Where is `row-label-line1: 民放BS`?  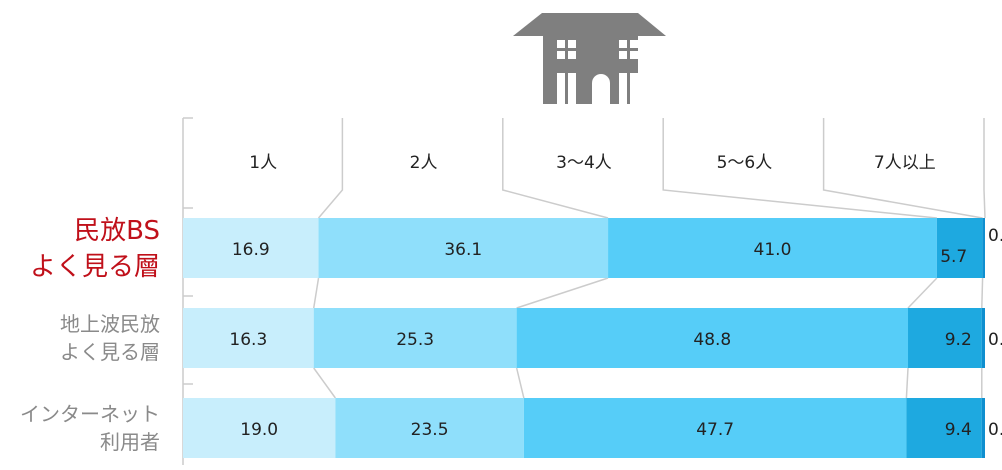 row-label-line1: 民放BS is located at coordinates (117, 231).